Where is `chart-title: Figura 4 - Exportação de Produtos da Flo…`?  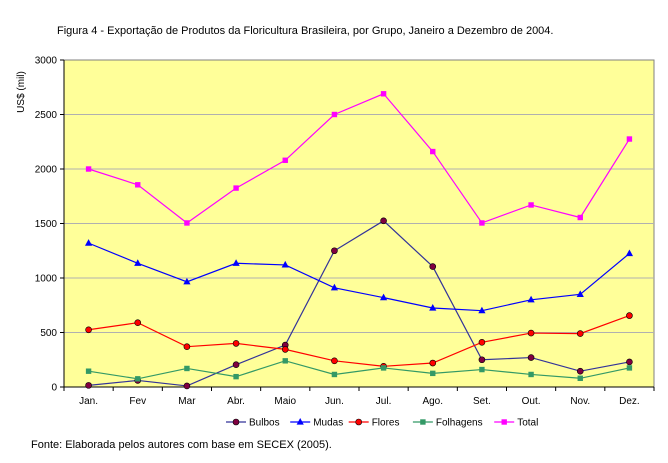
chart-title: Figura 4 - Exportação de Produtos da Flo… is located at coordinates (305, 31).